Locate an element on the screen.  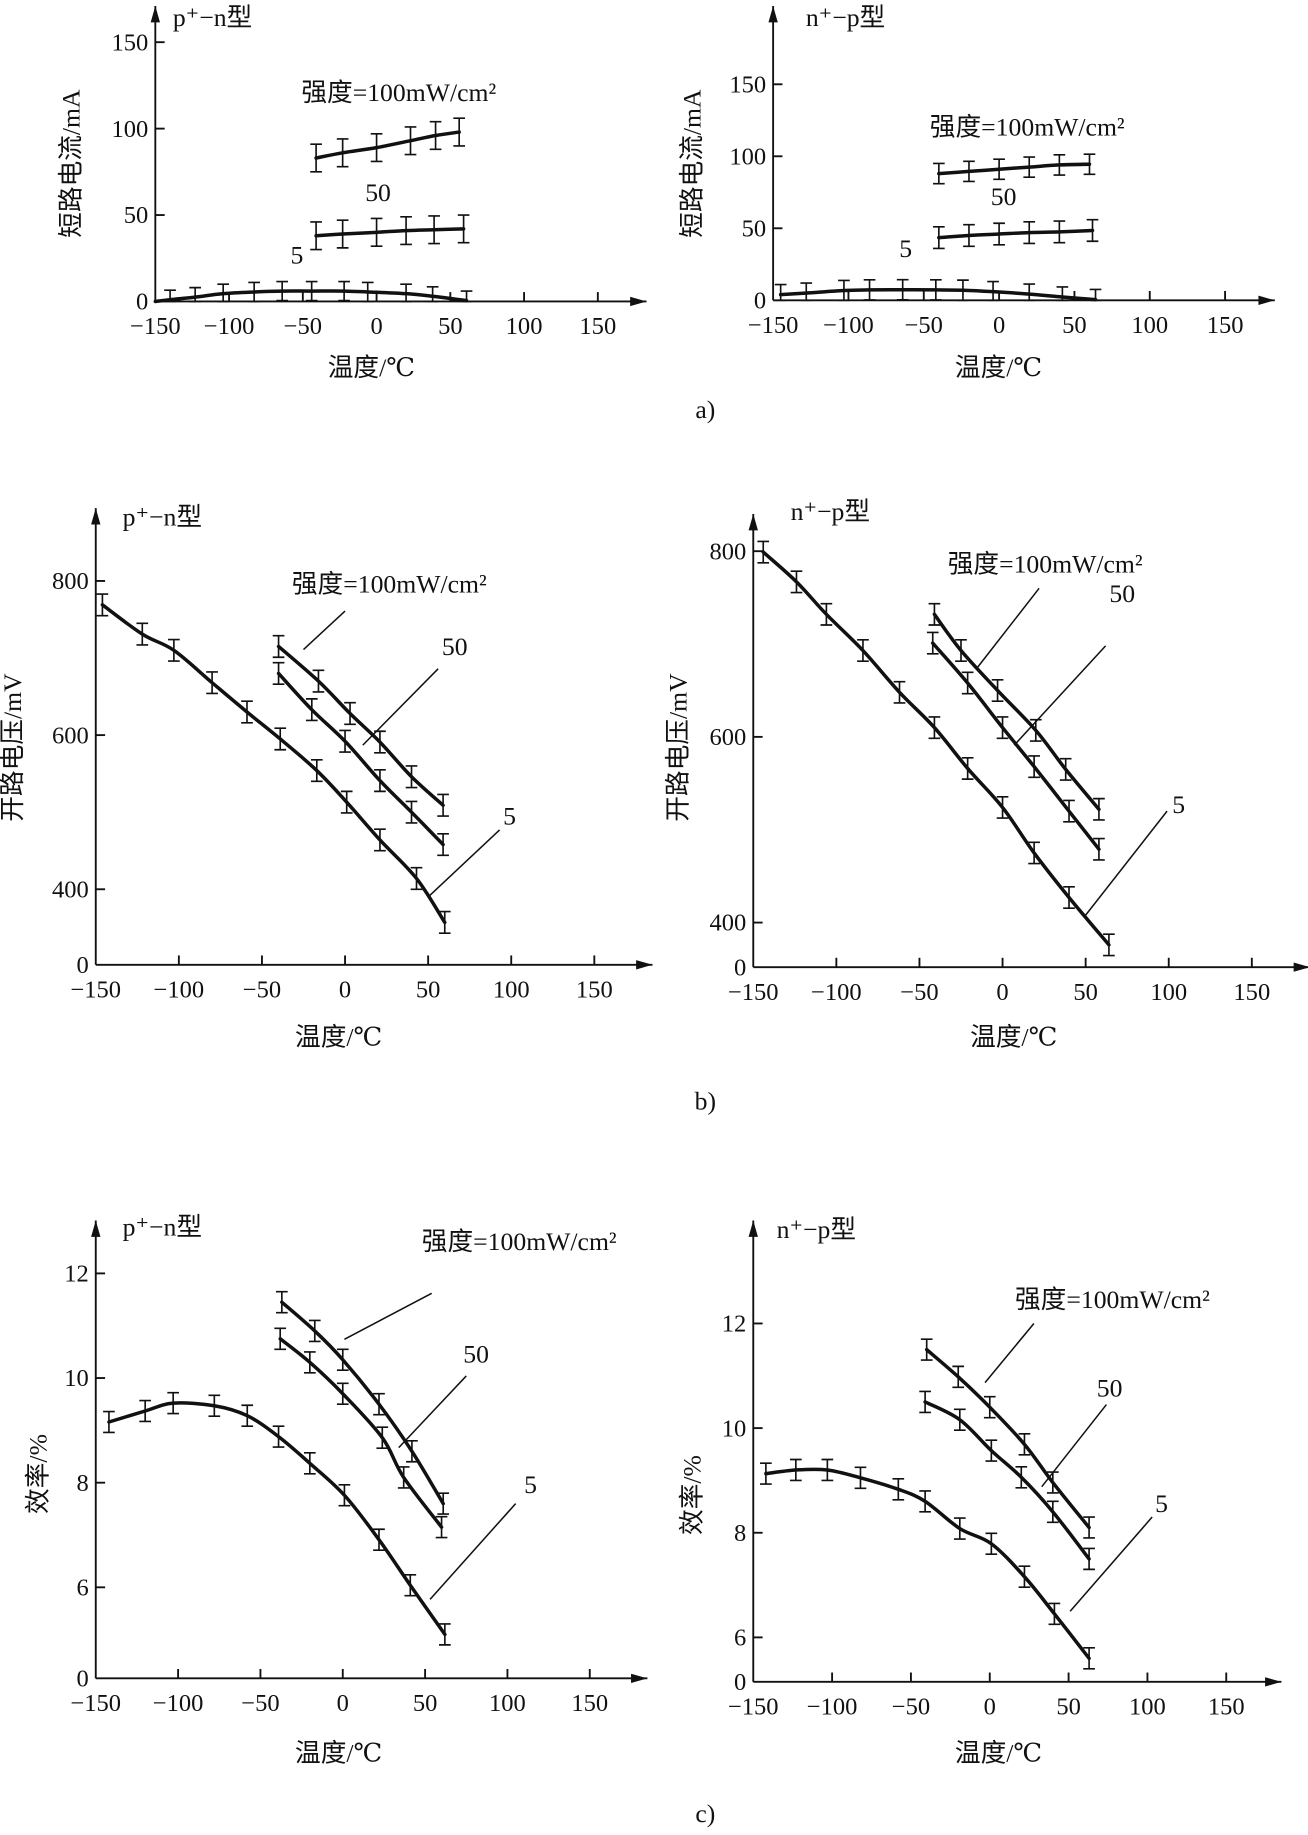
y-tick-label: 10 is located at coordinates (76, 1378).